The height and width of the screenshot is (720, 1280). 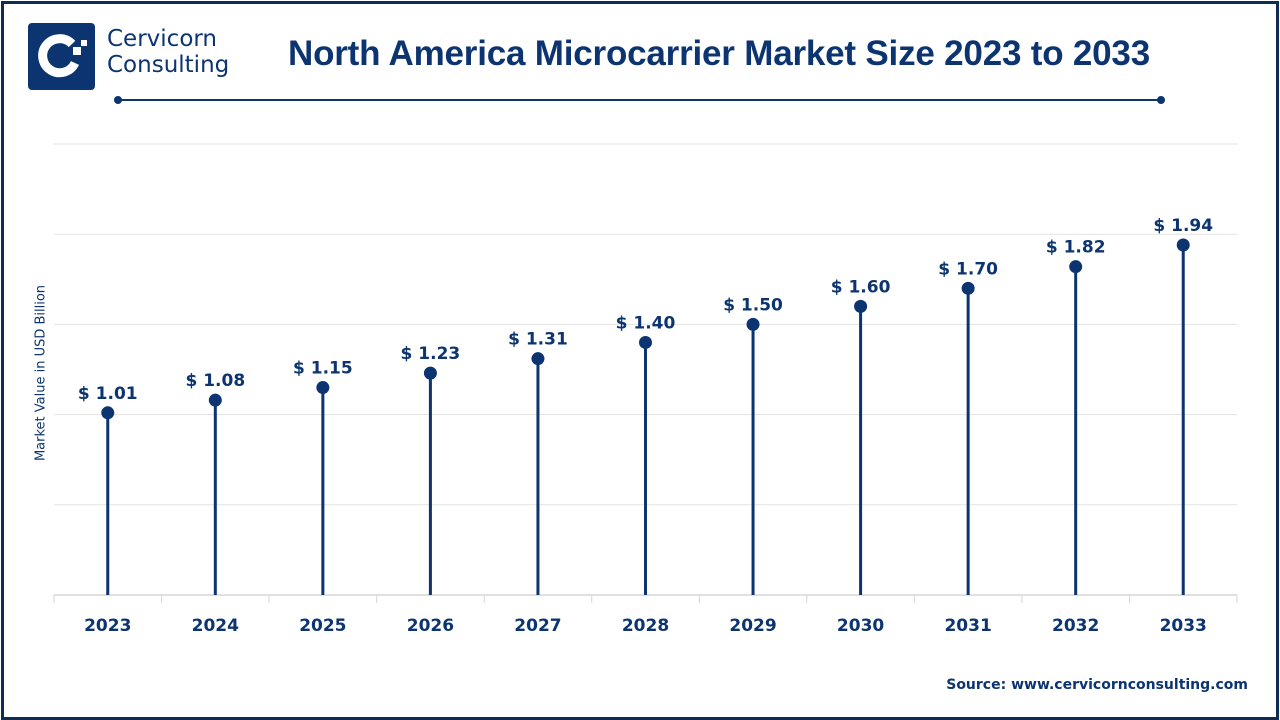 I want to click on data-label: $ 1.94, so click(x=1183, y=226).